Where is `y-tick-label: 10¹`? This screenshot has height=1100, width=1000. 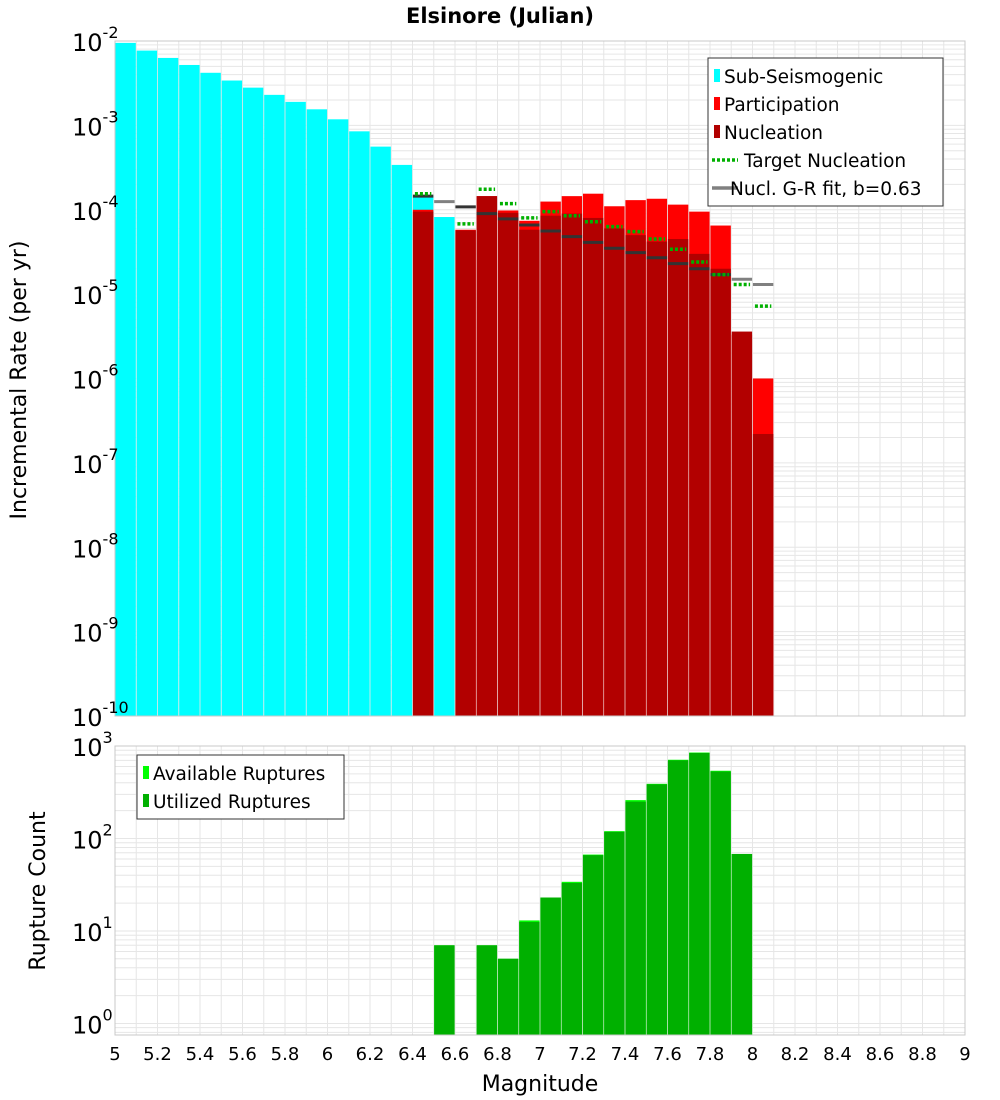
y-tick-label: 10¹ is located at coordinates (92, 930).